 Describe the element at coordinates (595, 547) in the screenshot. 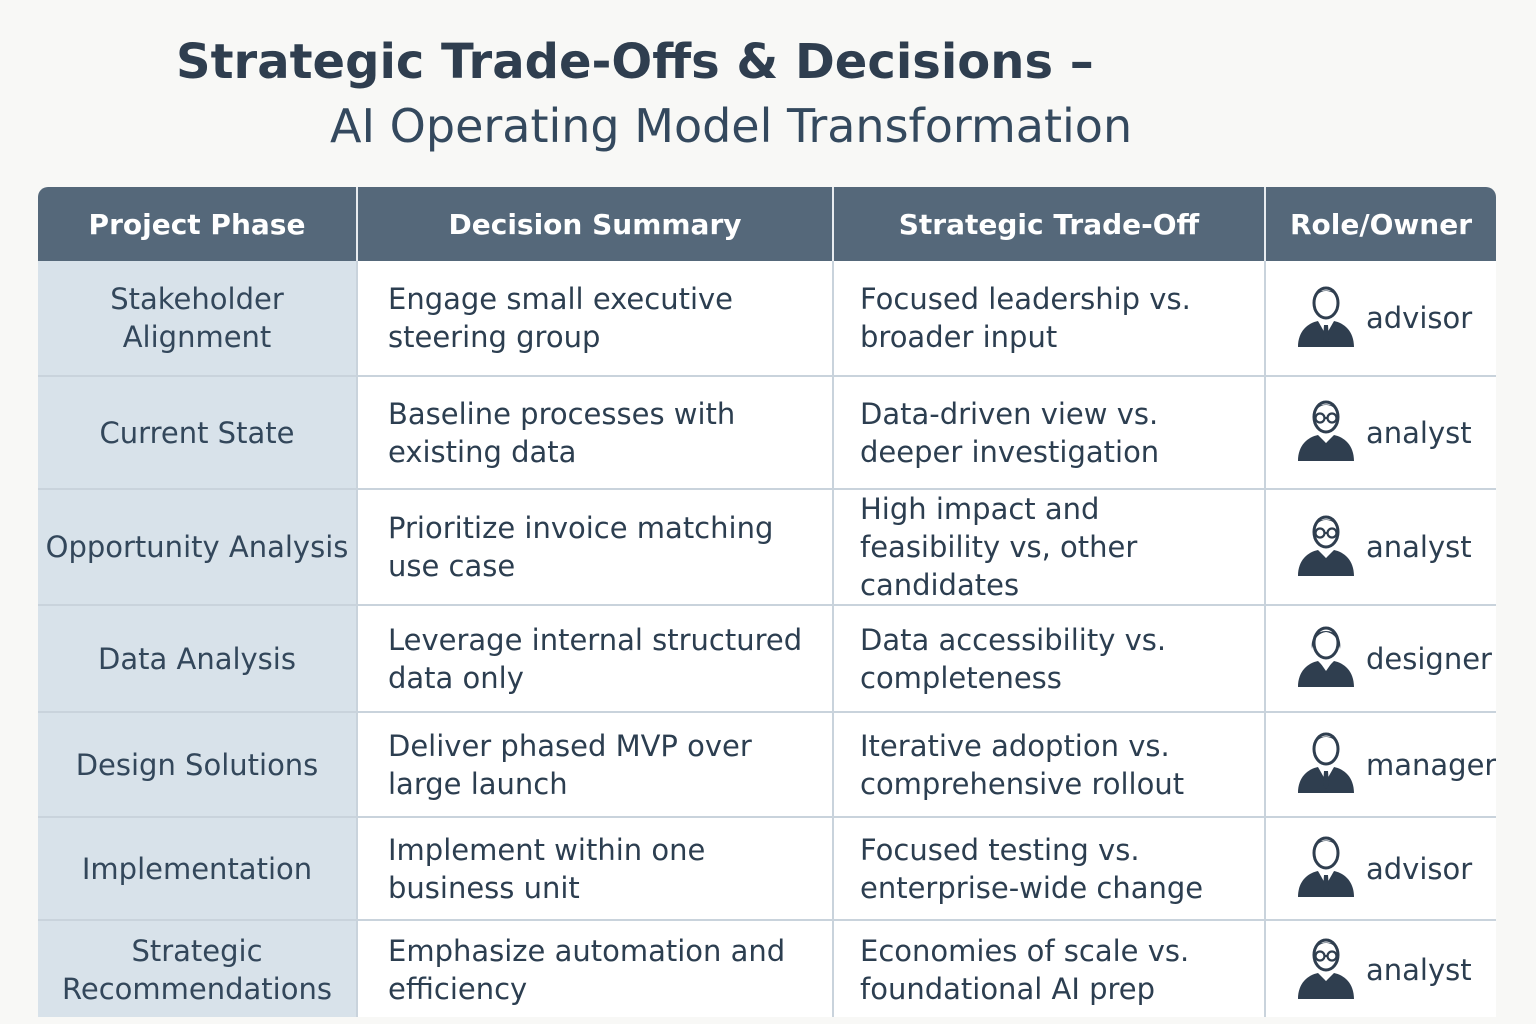

I see `decision-cell: Prioritize invoice matching use case` at that location.